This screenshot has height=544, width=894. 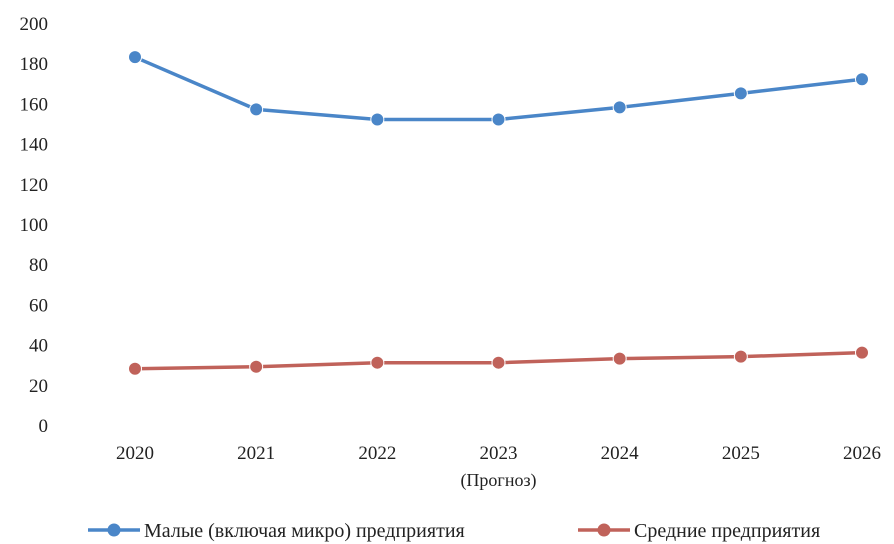 I want to click on x-tick-label: 2026, so click(x=862, y=453).